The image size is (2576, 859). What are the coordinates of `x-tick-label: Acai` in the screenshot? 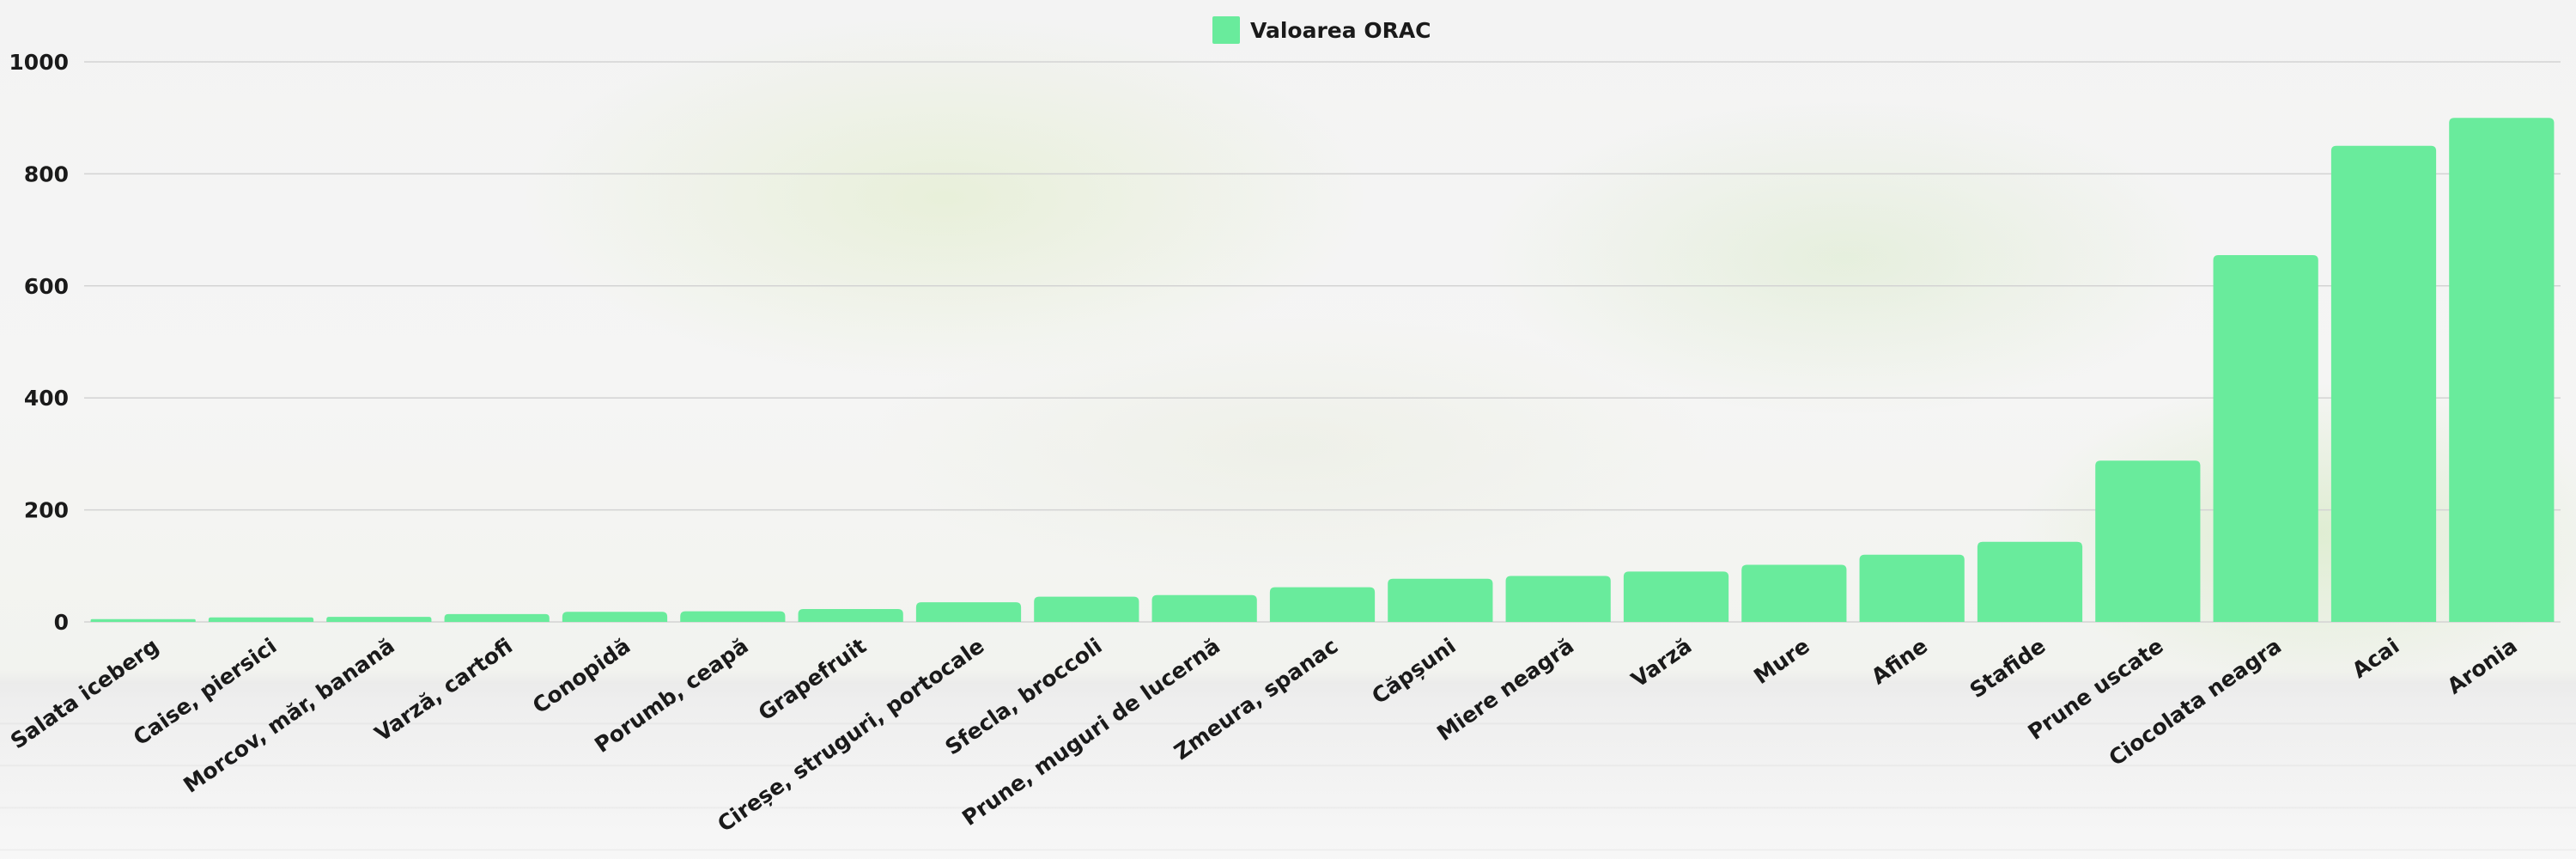 It's located at (2375, 658).